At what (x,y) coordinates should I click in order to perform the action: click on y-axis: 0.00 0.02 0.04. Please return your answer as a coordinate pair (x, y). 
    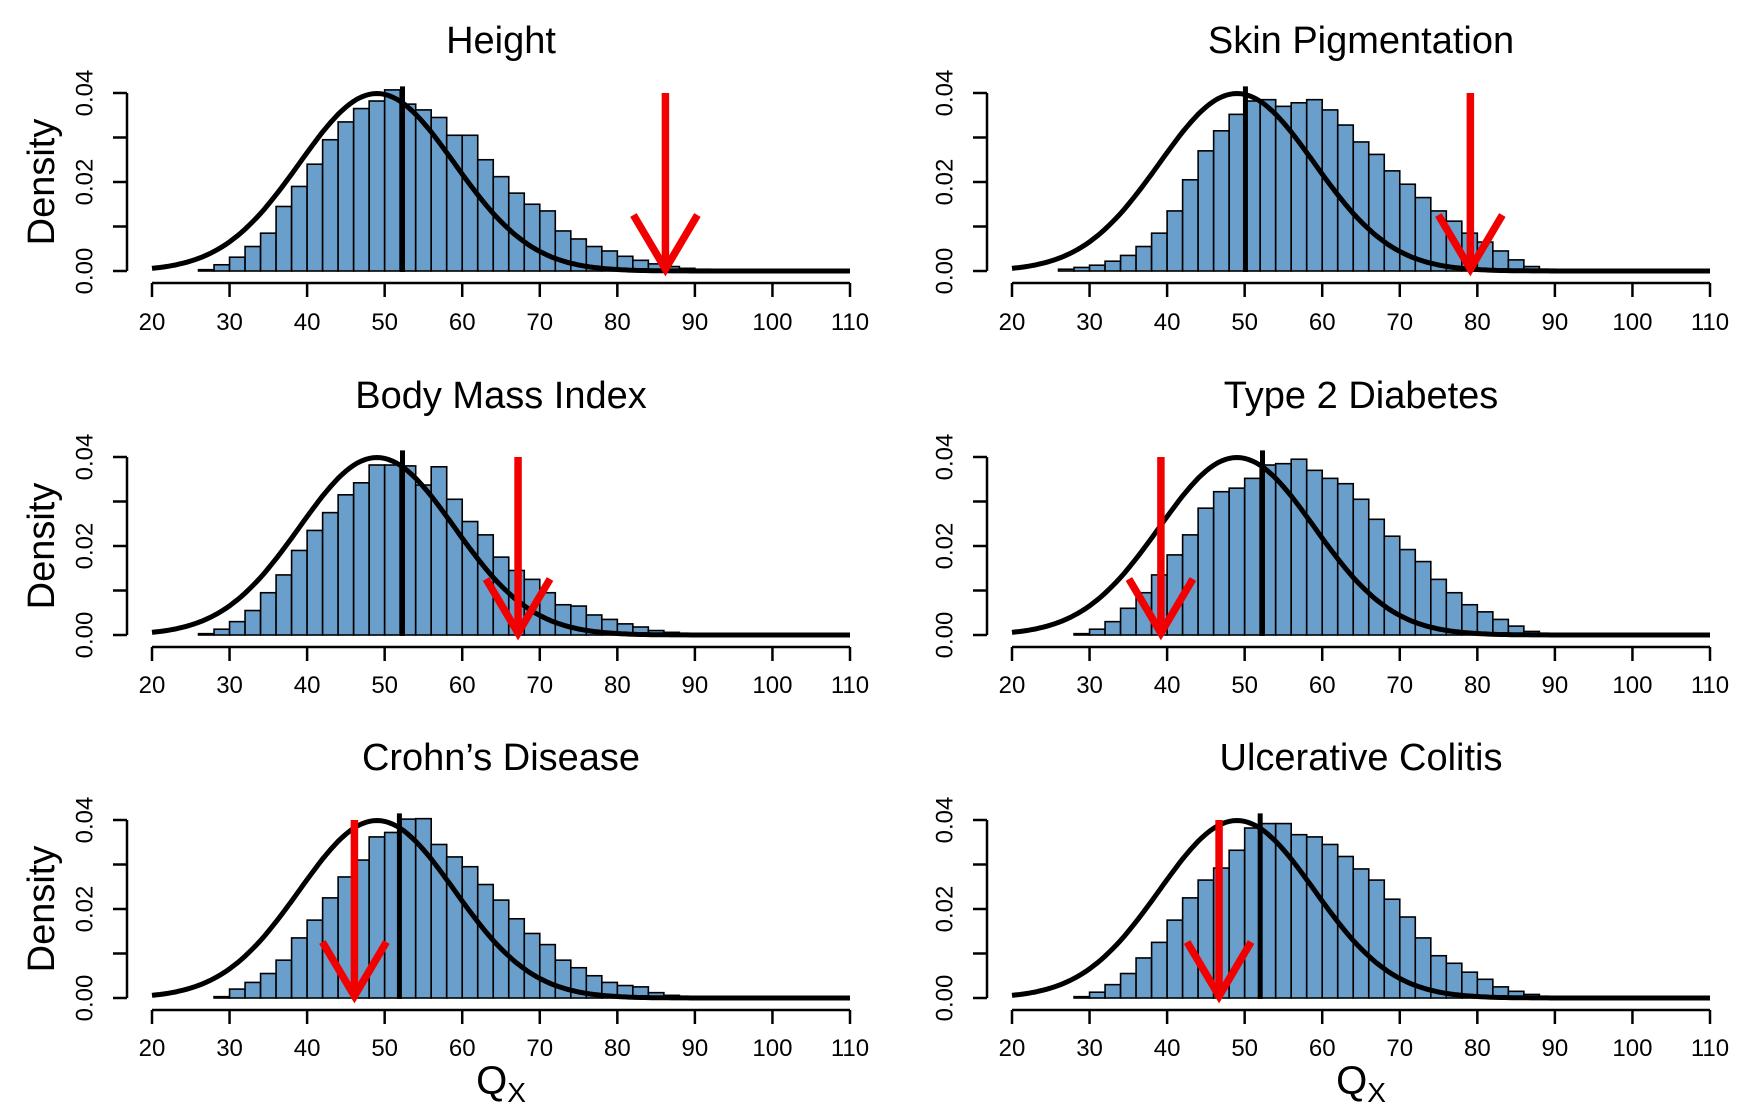
    Looking at the image, I should click on (960, 909).